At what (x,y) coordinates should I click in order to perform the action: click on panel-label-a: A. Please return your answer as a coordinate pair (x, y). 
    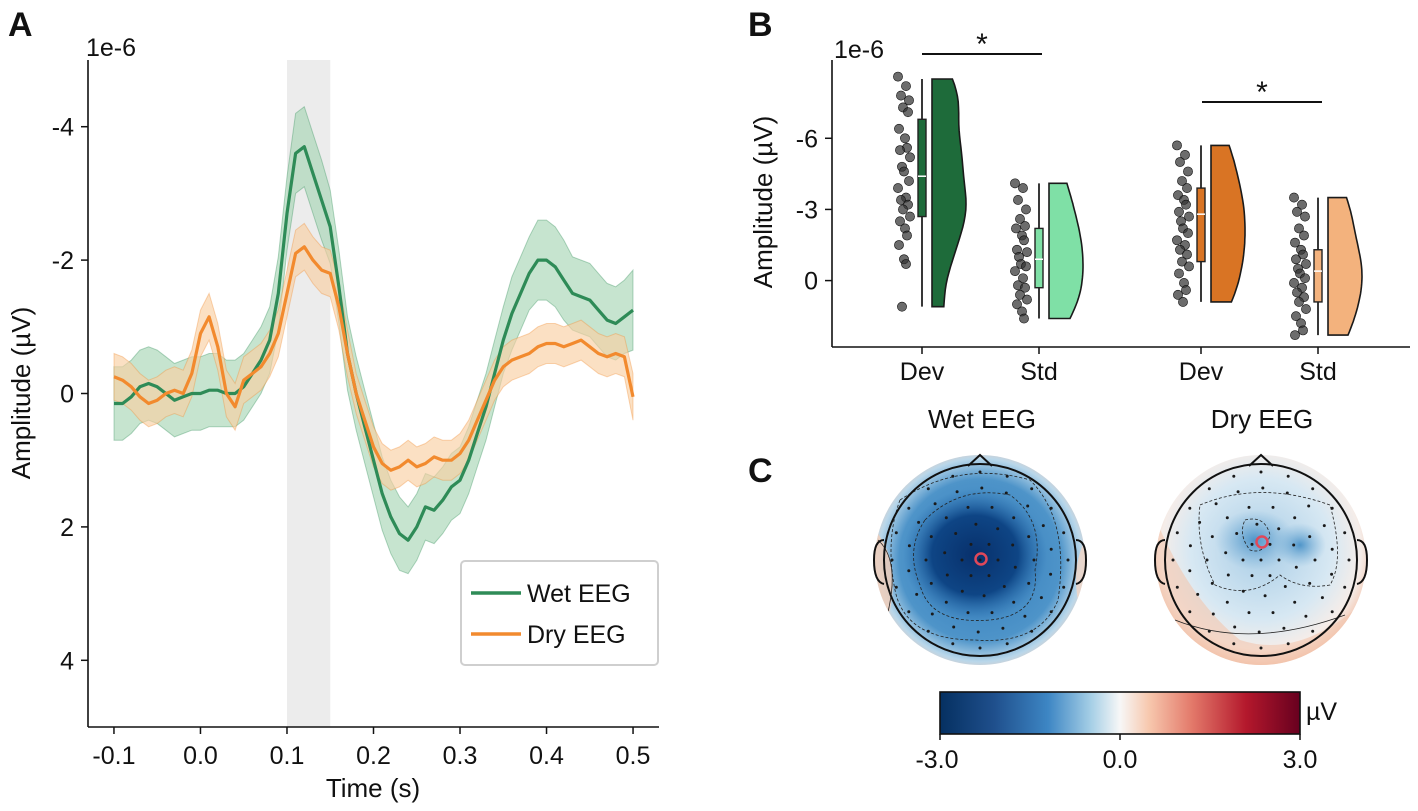
    Looking at the image, I should click on (20, 25).